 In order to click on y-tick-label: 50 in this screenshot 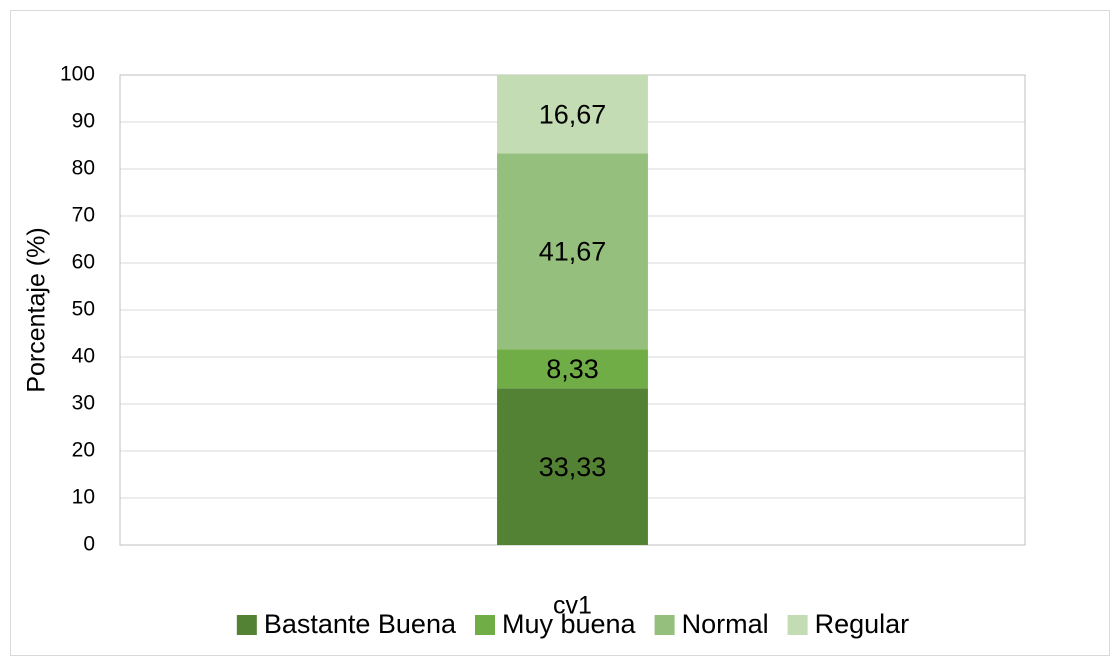, I will do `click(83, 309)`.